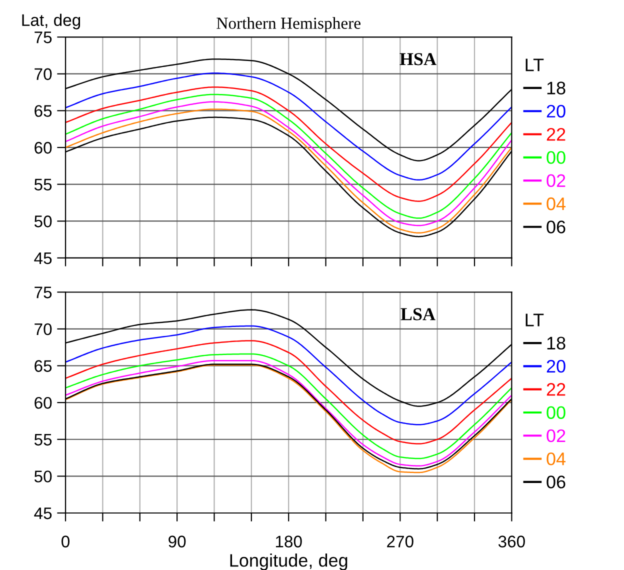 This screenshot has height=570, width=624. What do you see at coordinates (51, 22) in the screenshot?
I see `y-axis-title: Lat, deg` at bounding box center [51, 22].